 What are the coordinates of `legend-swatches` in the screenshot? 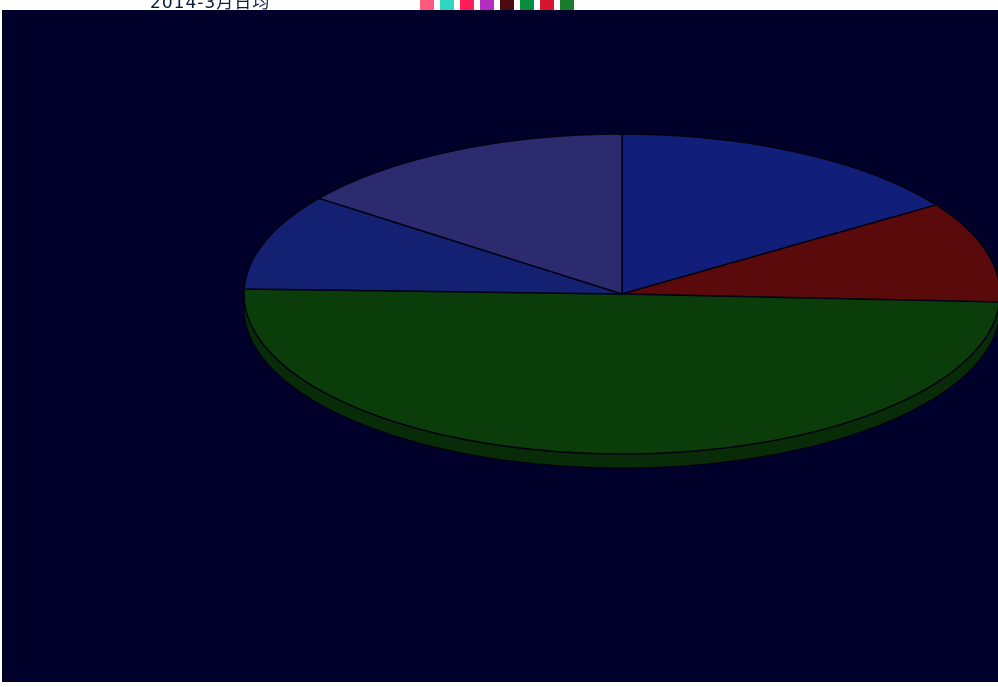 It's located at (497, 5).